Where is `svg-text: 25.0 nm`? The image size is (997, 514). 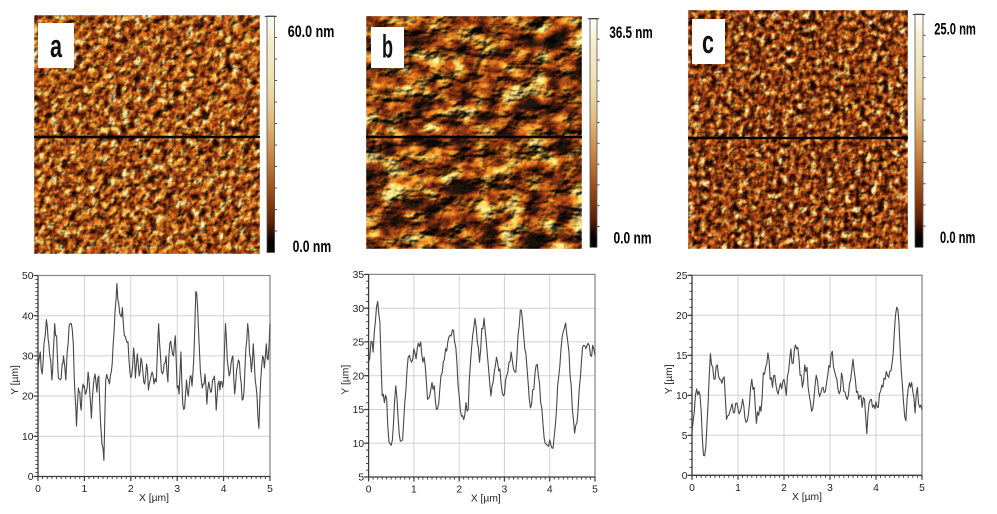
svg-text: 25.0 nm is located at coordinates (955, 29).